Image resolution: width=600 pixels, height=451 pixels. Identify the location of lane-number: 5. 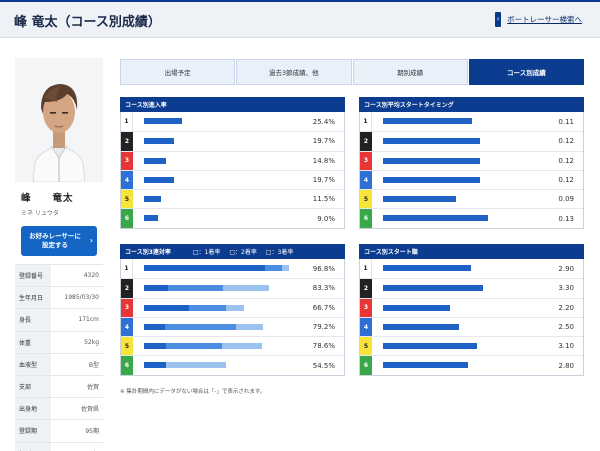
(127, 199).